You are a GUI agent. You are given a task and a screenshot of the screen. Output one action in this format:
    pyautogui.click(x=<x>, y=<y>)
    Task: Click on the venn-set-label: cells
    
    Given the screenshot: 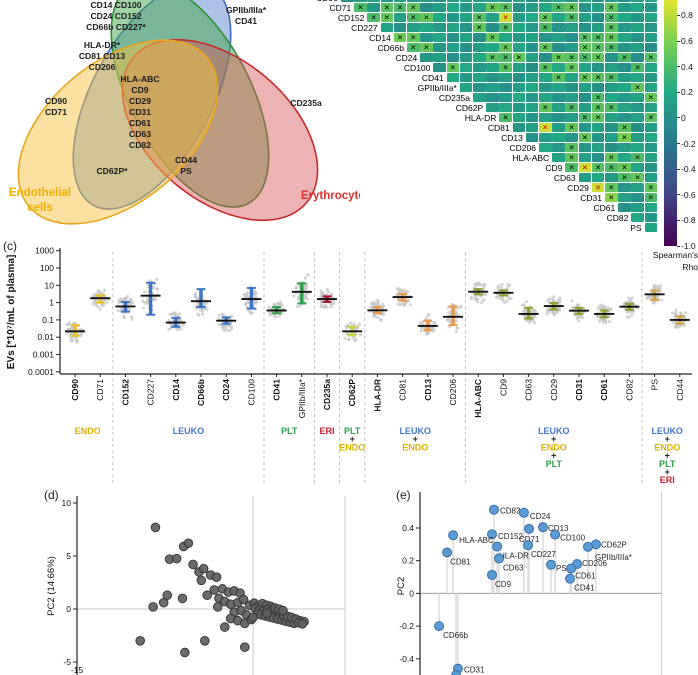 What is the action you would take?
    pyautogui.click(x=40, y=208)
    